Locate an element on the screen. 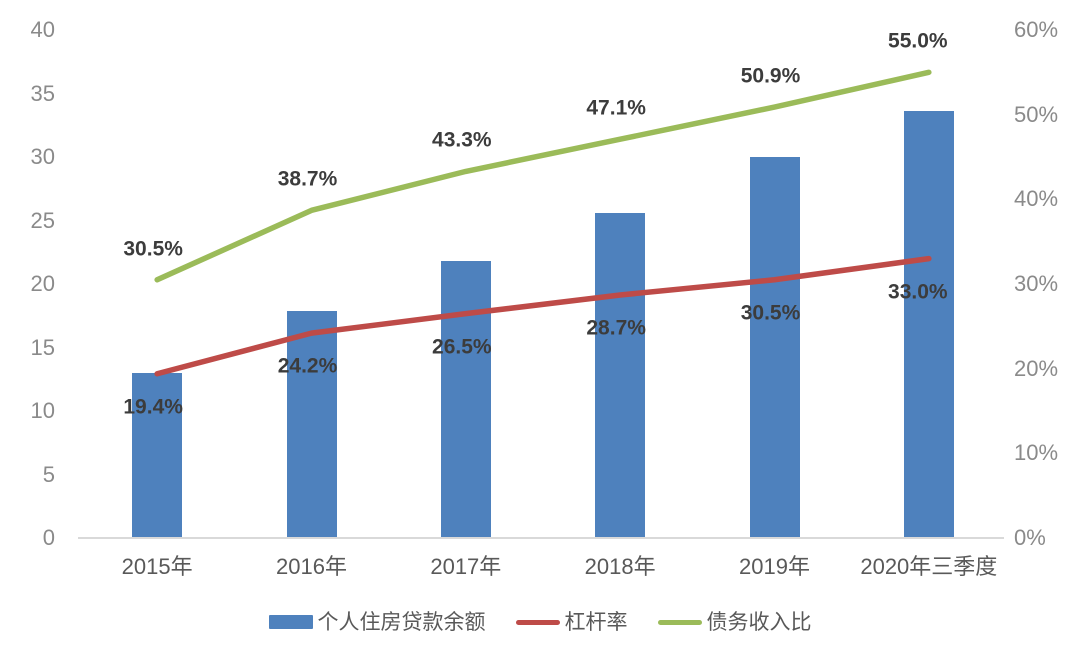 The width and height of the screenshot is (1080, 645). left-axis-tick: 0 is located at coordinates (48, 537).